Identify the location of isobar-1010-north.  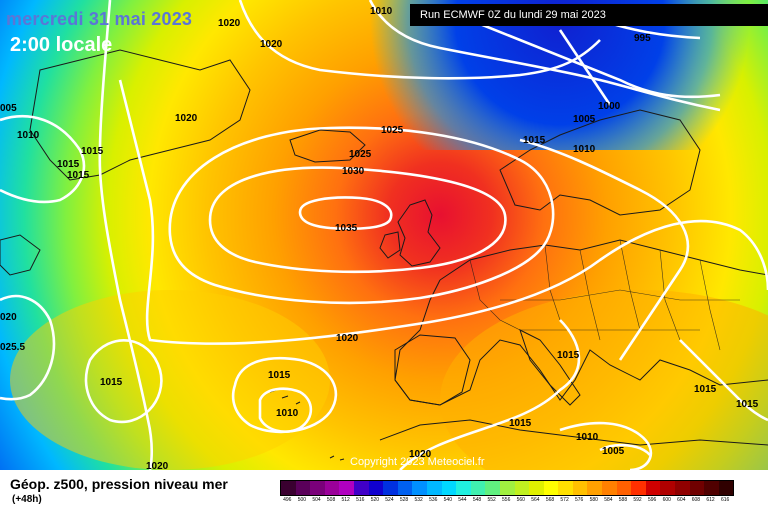
(544, 56).